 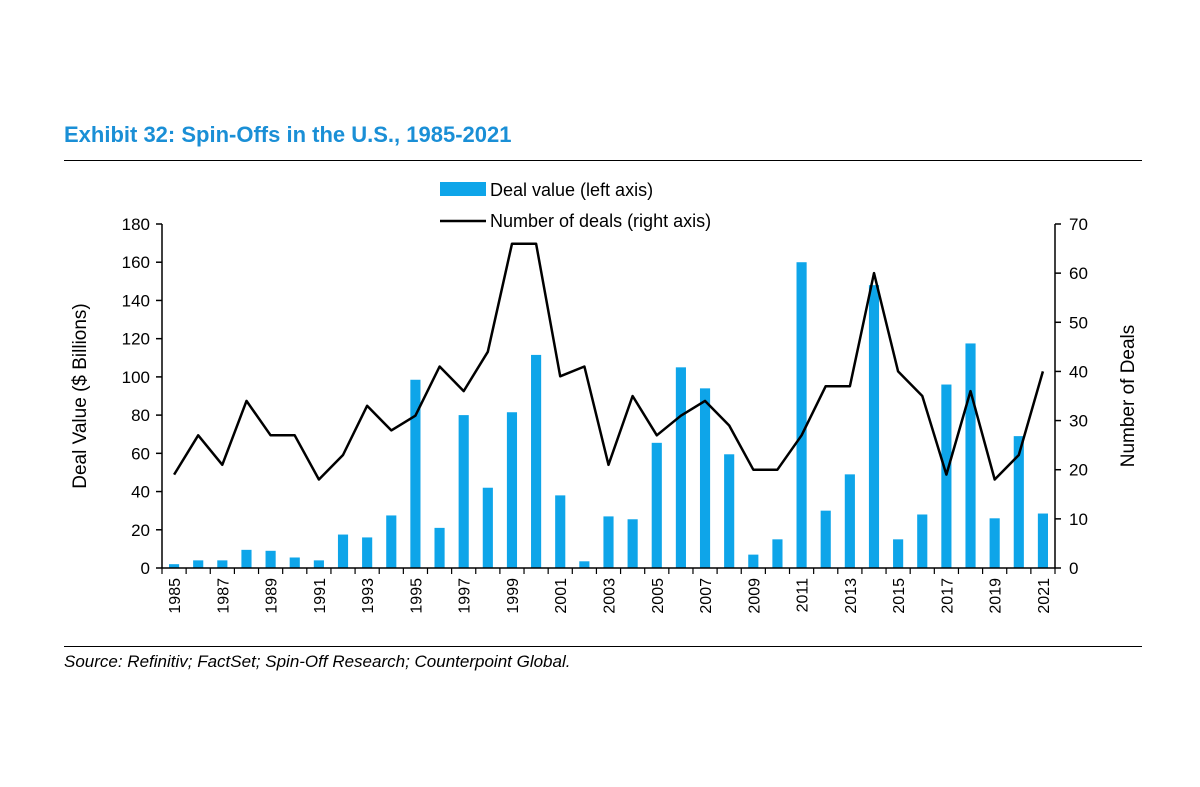 I want to click on title-rule, so click(x=603, y=160).